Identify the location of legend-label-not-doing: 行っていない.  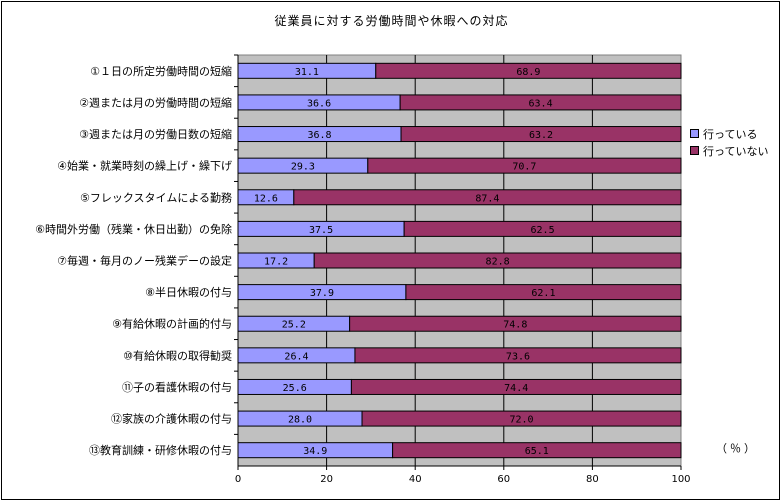
(736, 151).